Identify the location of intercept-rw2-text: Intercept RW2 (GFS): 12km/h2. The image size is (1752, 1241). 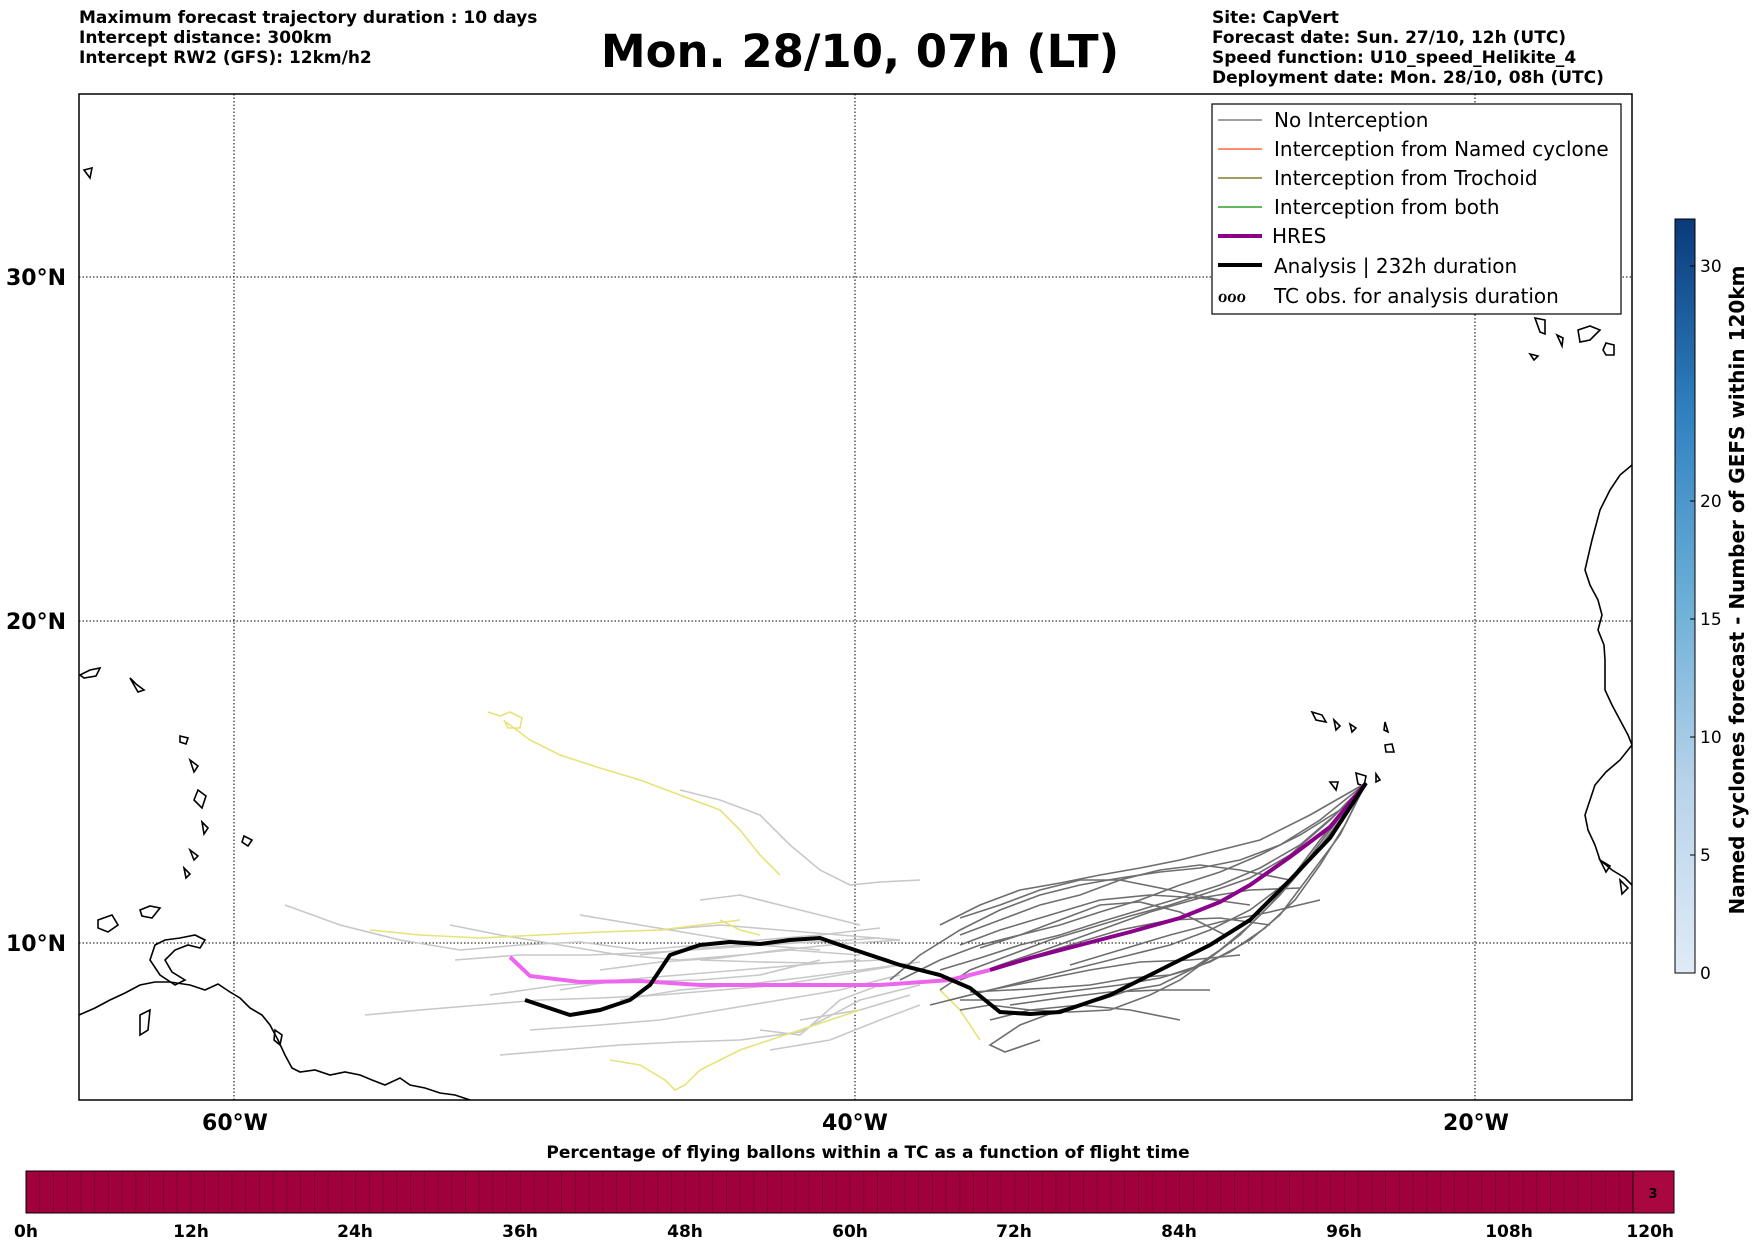
(225, 58).